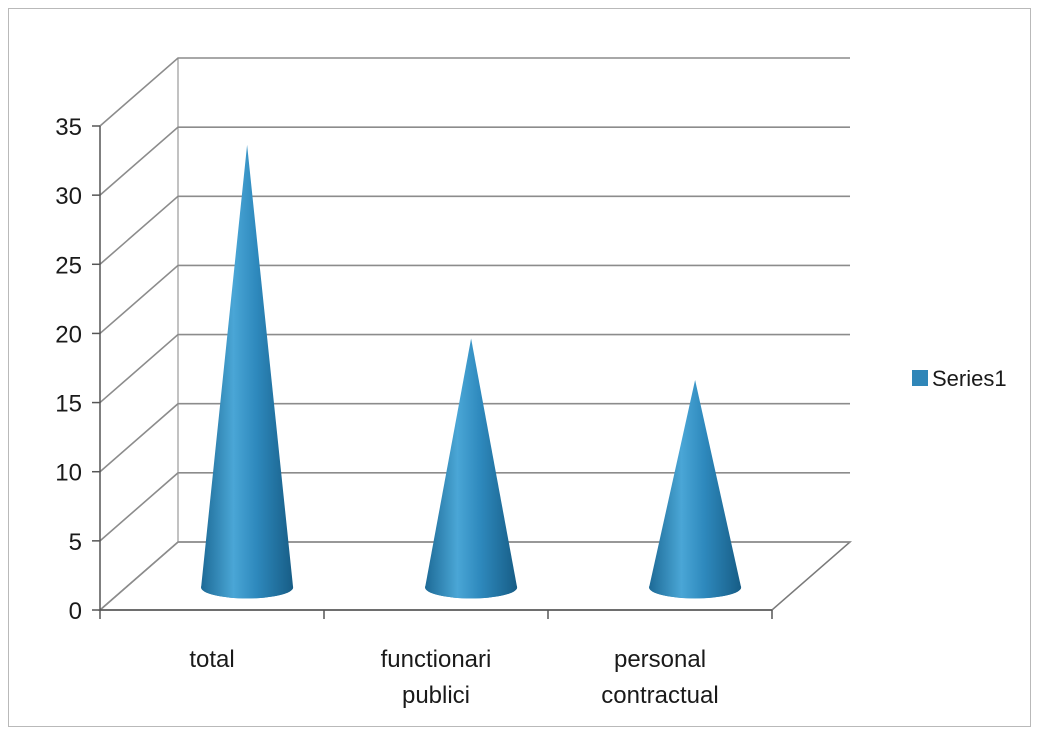 This screenshot has width=1041, height=735. Describe the element at coordinates (68, 473) in the screenshot. I see `y-tick-label: 10` at that location.